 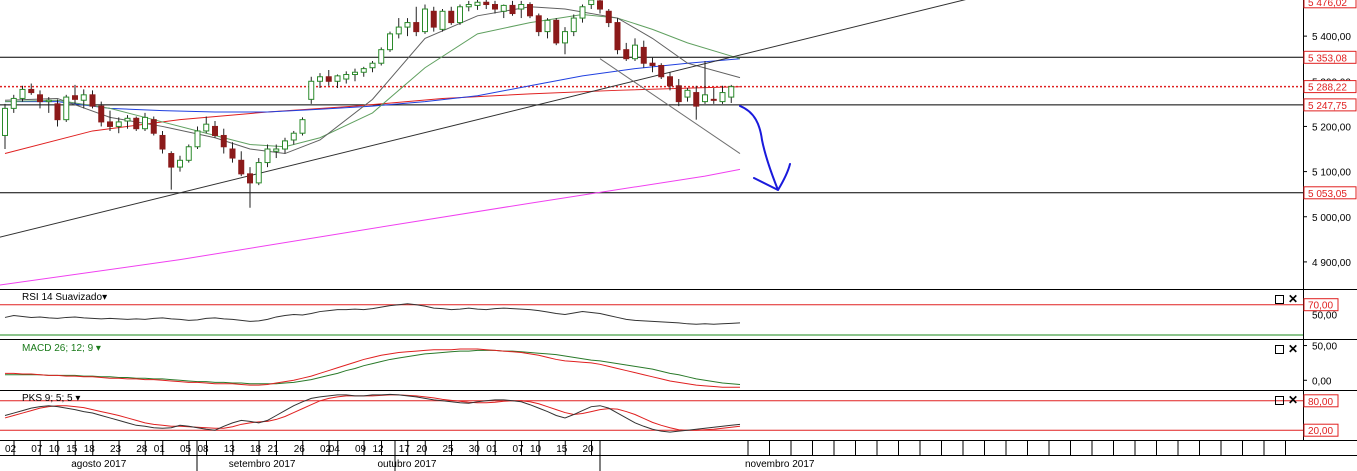 I want to click on date-tick-label: 17, so click(x=405, y=449).